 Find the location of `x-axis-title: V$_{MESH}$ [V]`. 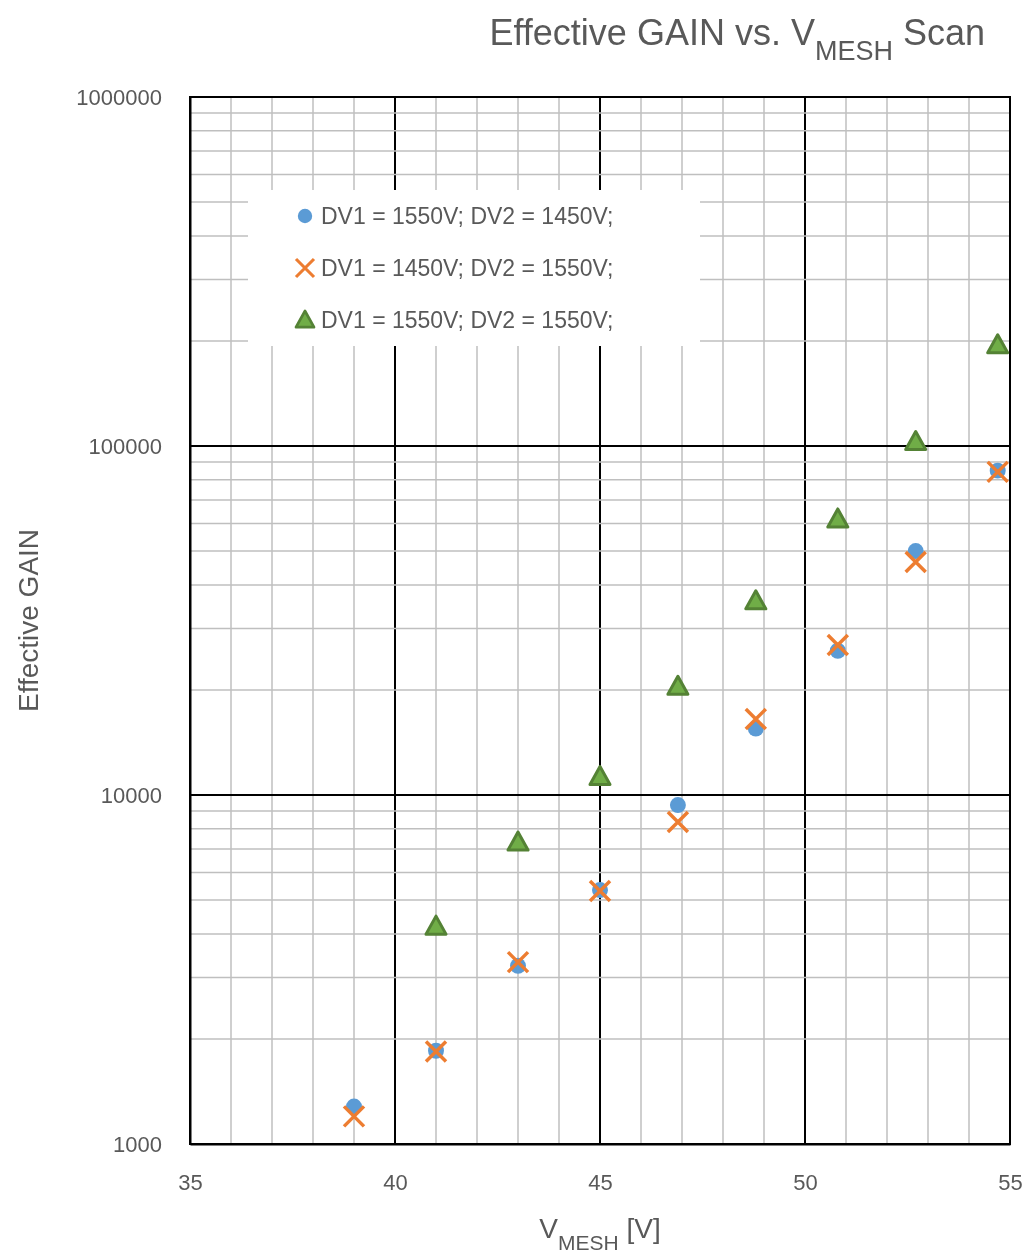

x-axis-title: V$_{MESH}$ [V] is located at coordinates (600, 1231).